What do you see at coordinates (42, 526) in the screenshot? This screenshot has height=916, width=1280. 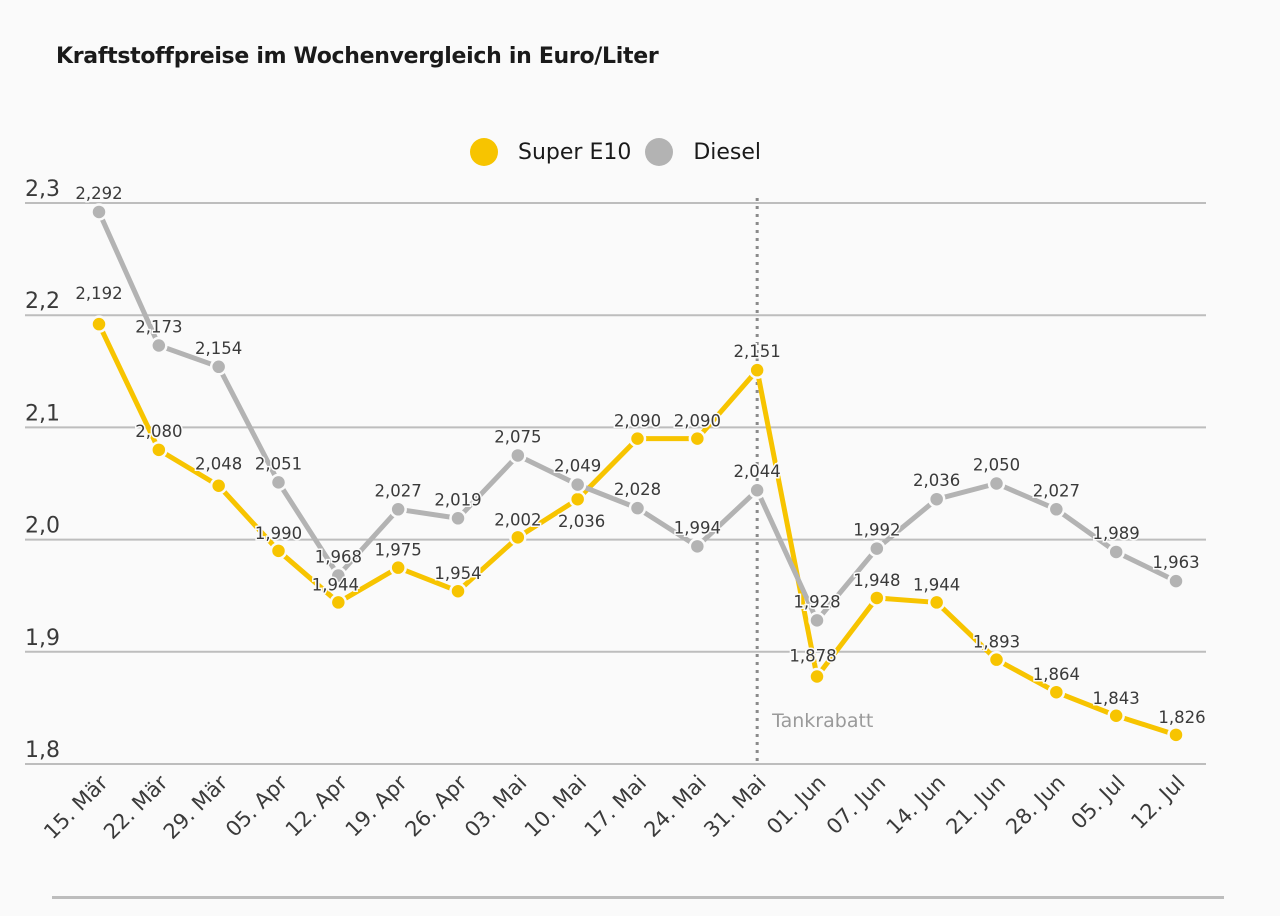 I see `y-tick-label: 2,0` at bounding box center [42, 526].